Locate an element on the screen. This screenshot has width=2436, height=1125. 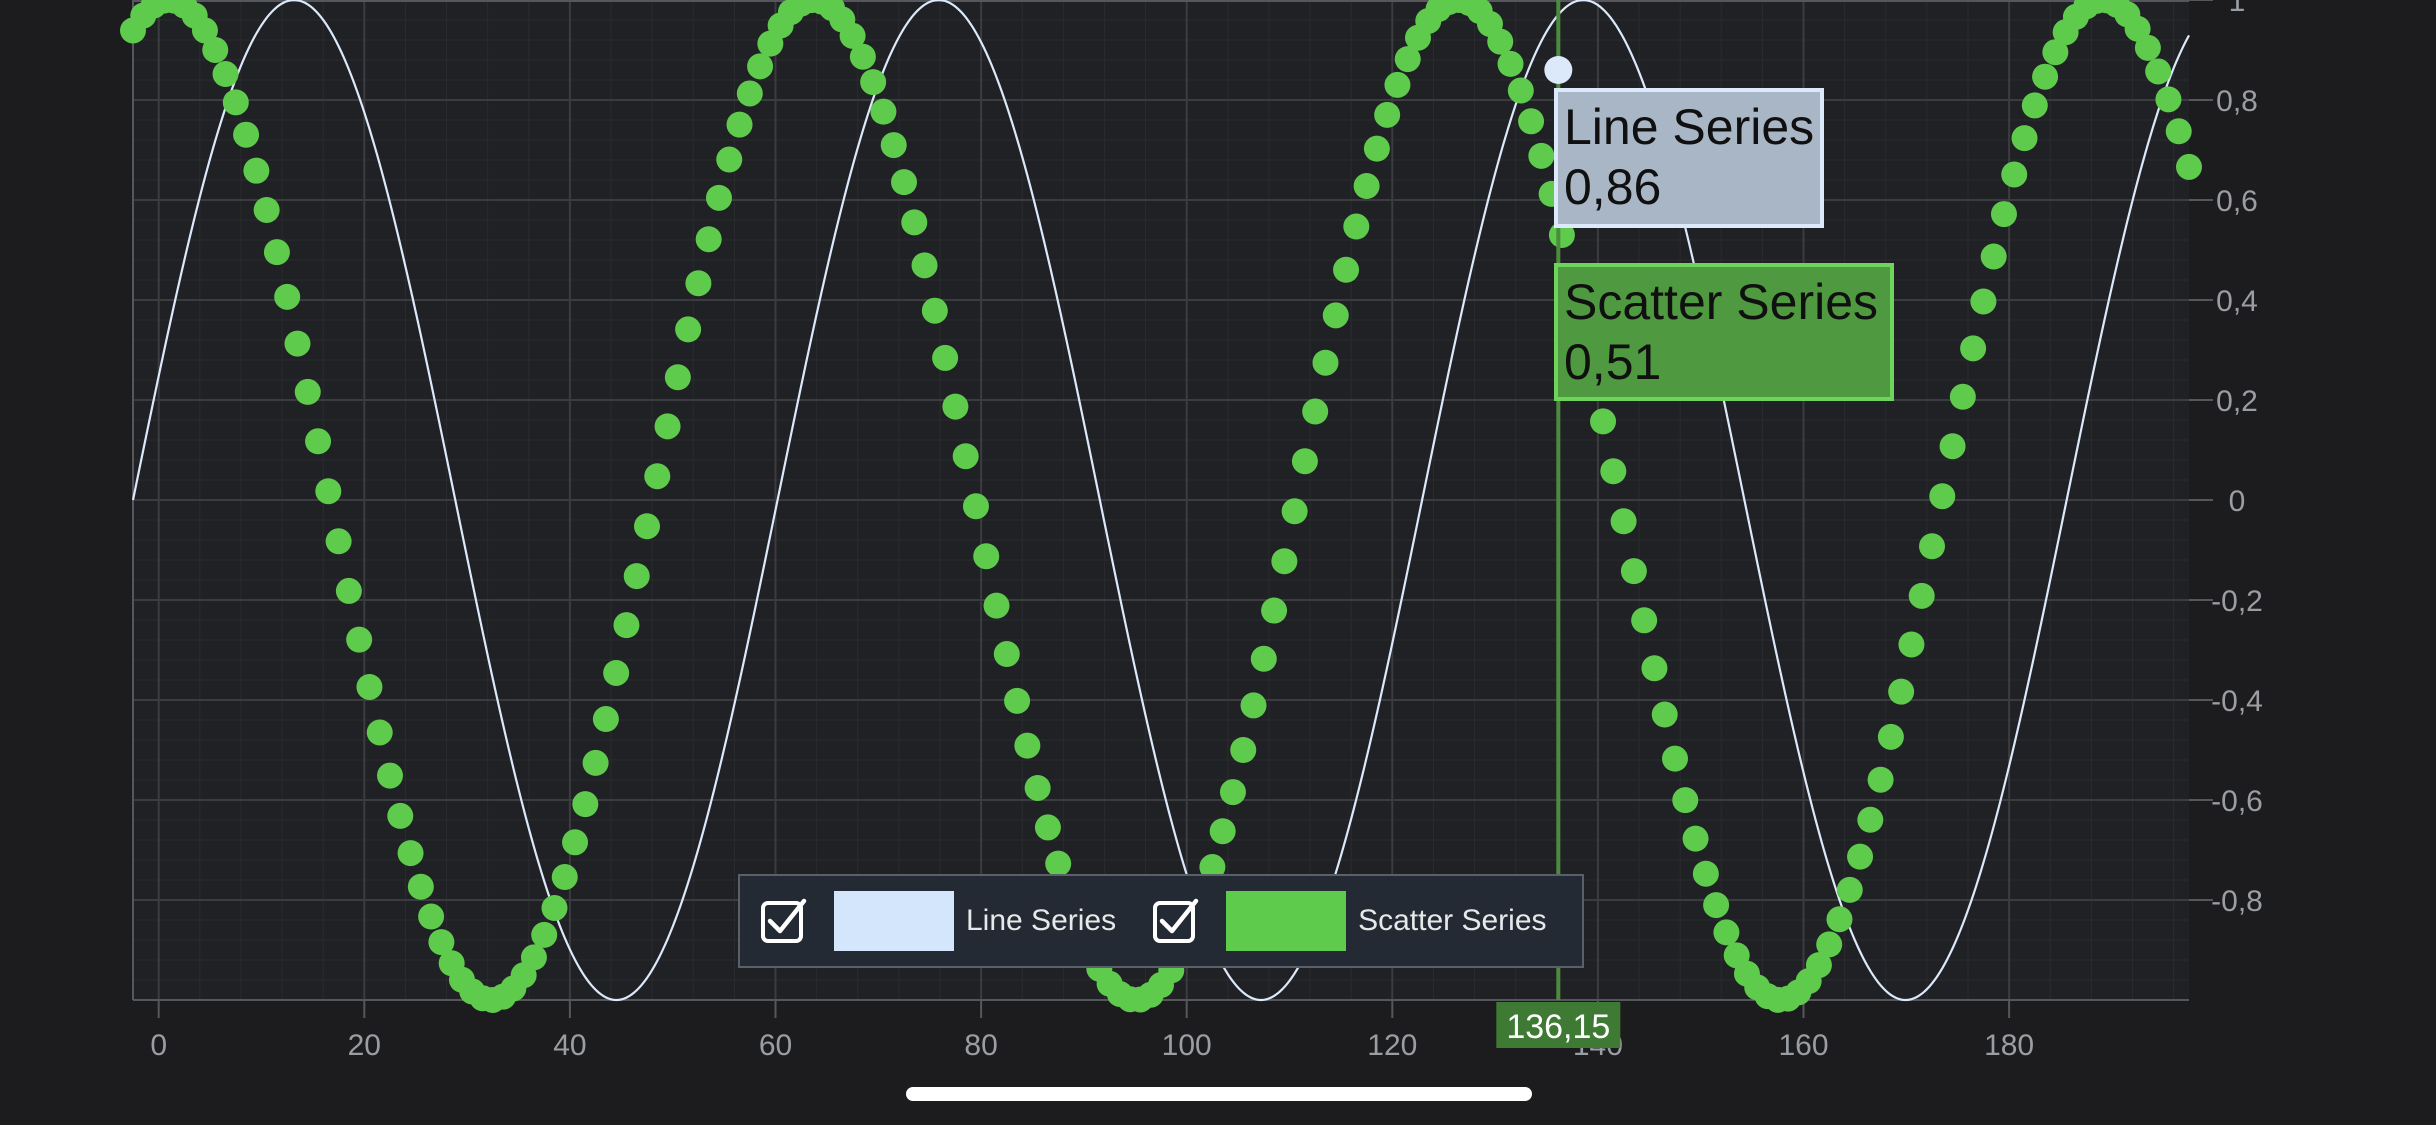
x-tick-label: 100 is located at coordinates (1187, 1045).